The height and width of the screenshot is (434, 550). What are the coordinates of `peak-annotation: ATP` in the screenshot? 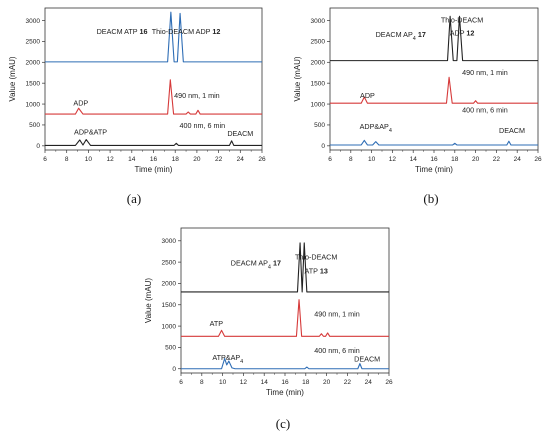 It's located at (217, 323).